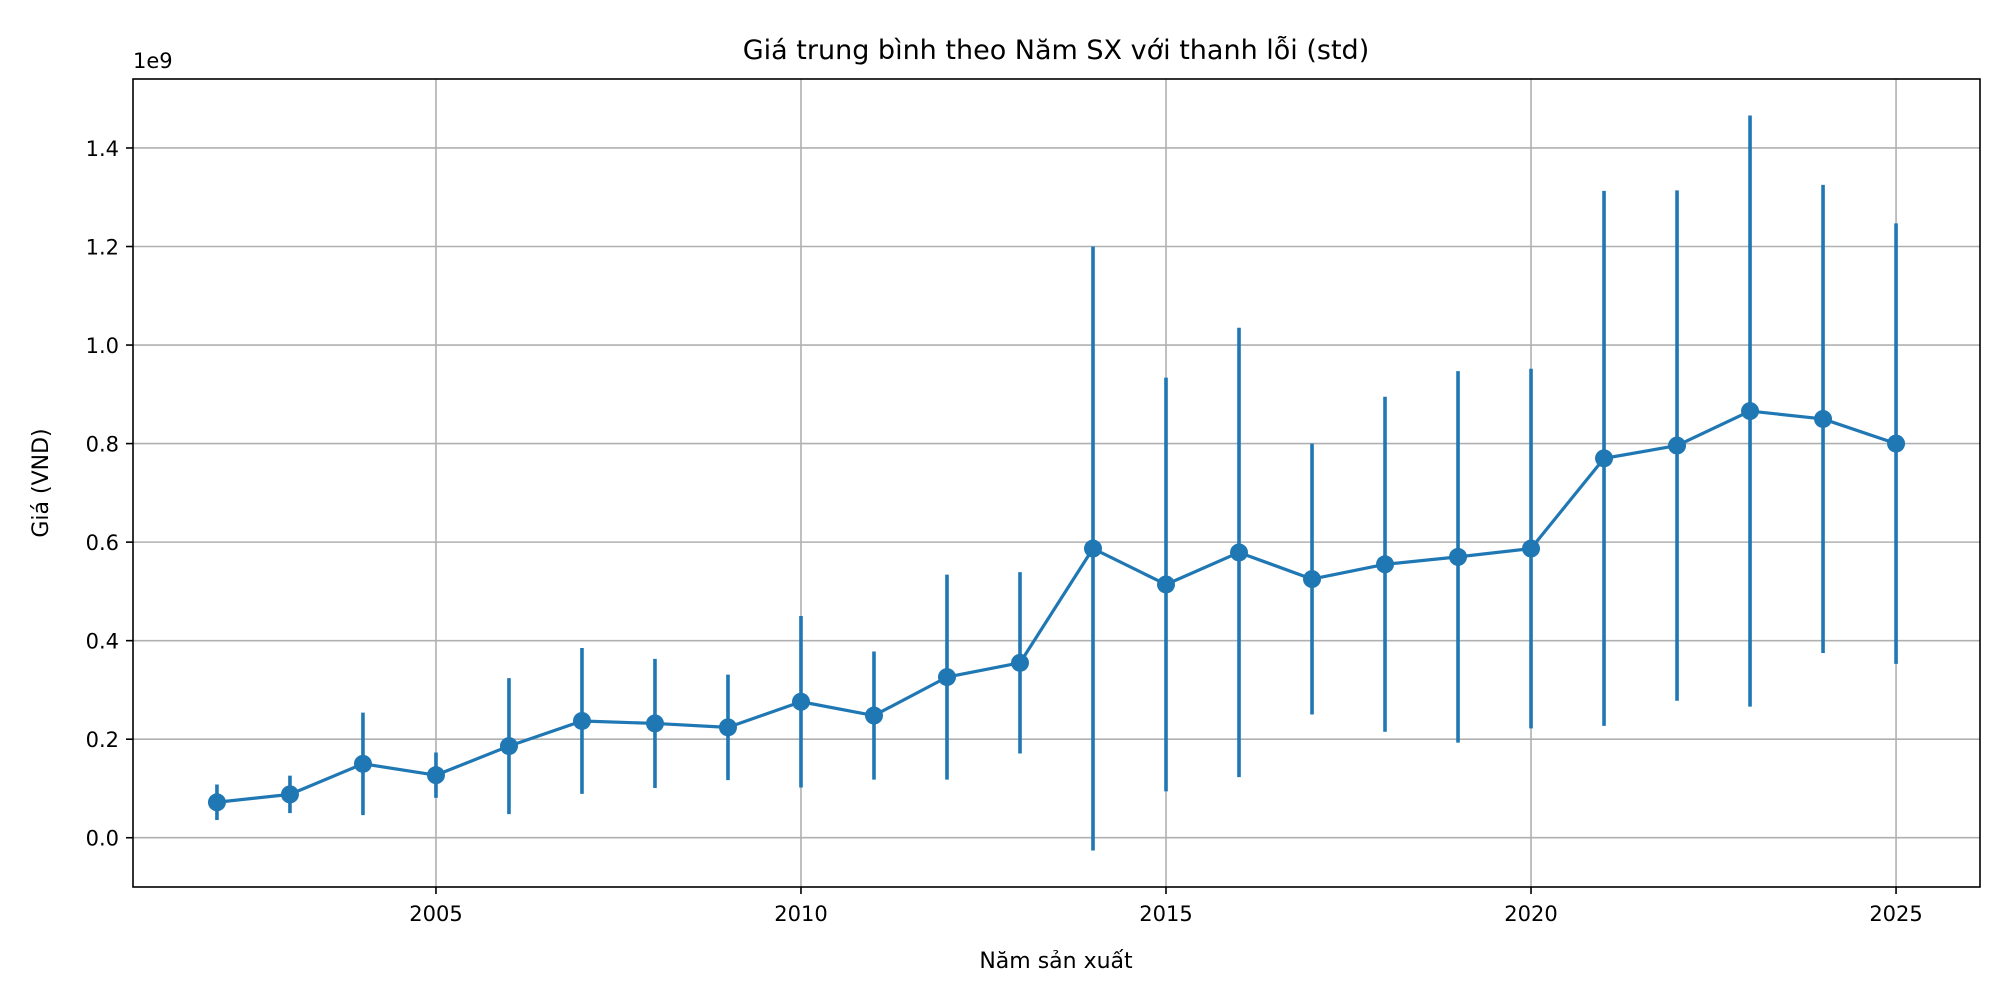 This screenshot has height=1000, width=2000. What do you see at coordinates (102, 346) in the screenshot?
I see `y-tick-label: 1.0` at bounding box center [102, 346].